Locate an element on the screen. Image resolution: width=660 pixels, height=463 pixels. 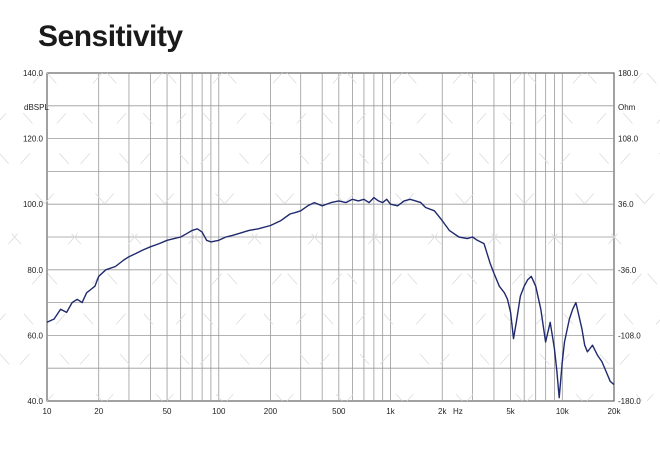
x-tick-label: 2k is located at coordinates (442, 411).